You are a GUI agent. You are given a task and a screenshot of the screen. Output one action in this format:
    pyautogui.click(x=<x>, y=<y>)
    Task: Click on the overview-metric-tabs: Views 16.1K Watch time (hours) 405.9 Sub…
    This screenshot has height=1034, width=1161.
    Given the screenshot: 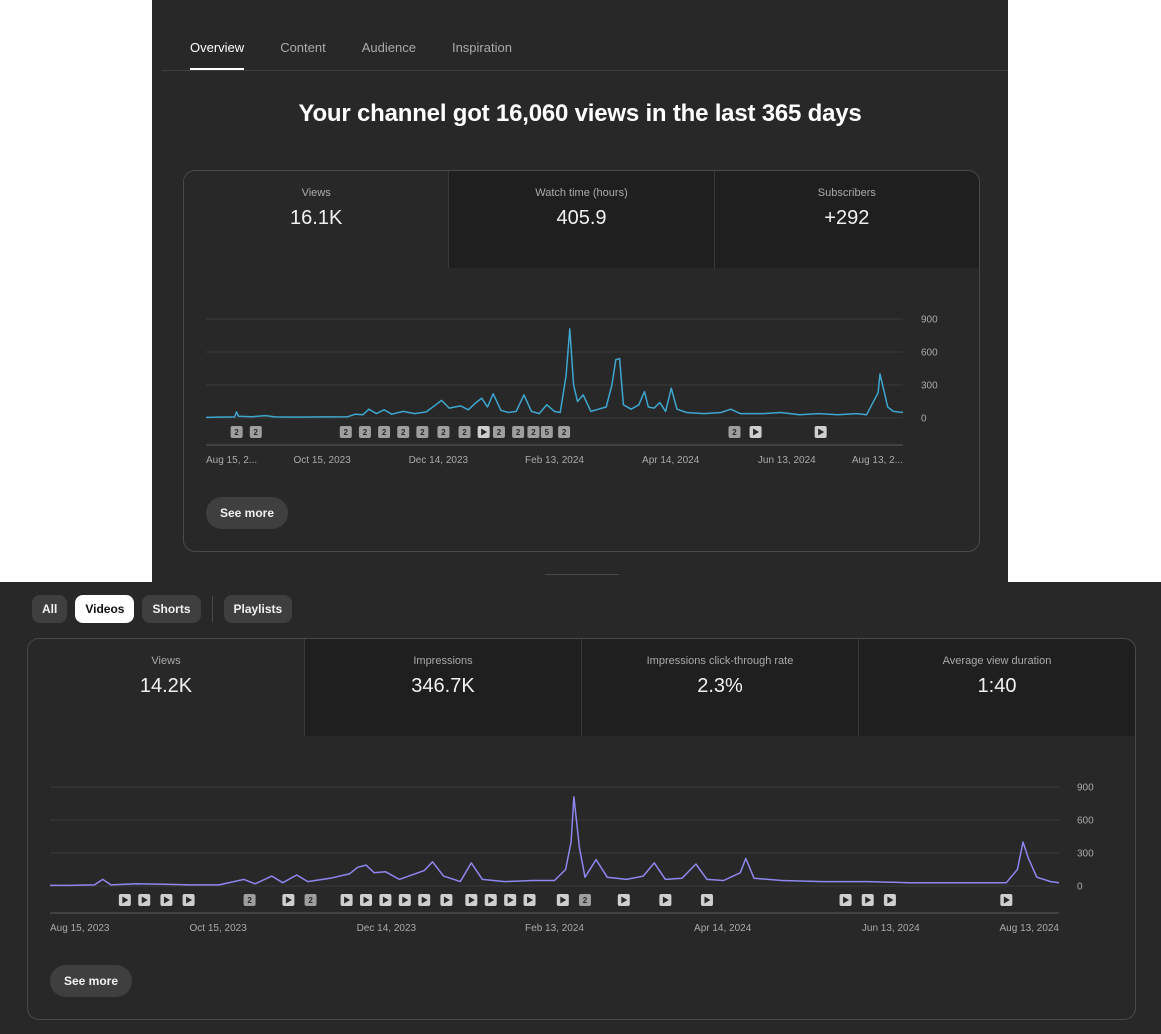 What is the action you would take?
    pyautogui.click(x=581, y=219)
    